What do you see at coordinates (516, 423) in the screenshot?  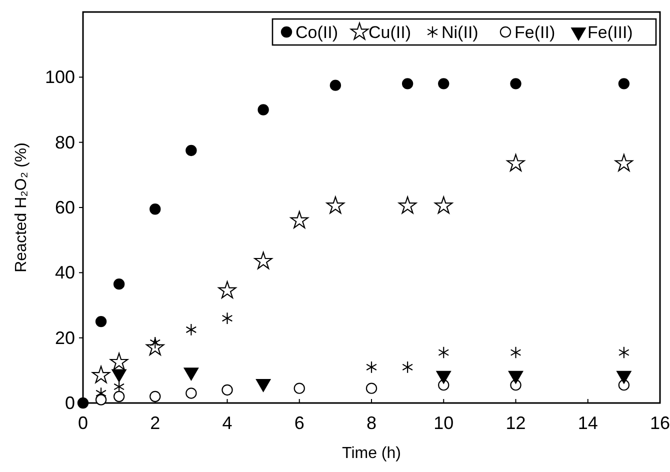 I see `x-tick-label: 12` at bounding box center [516, 423].